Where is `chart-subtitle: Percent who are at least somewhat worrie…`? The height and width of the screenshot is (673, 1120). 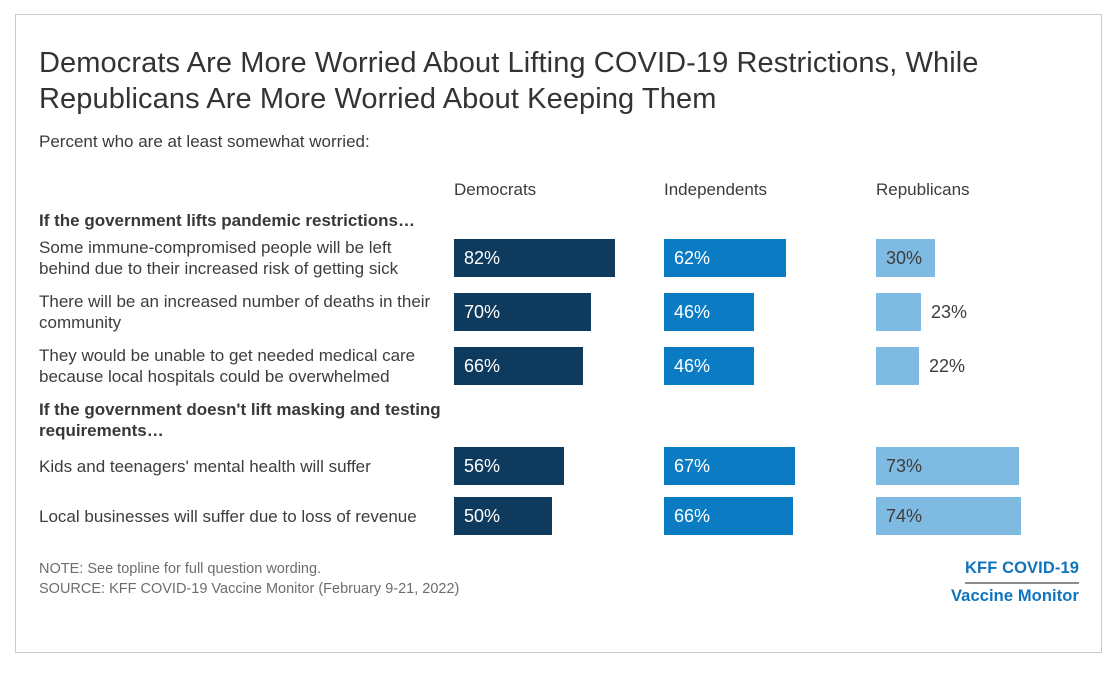 chart-subtitle: Percent who are at least somewhat worrie… is located at coordinates (204, 141).